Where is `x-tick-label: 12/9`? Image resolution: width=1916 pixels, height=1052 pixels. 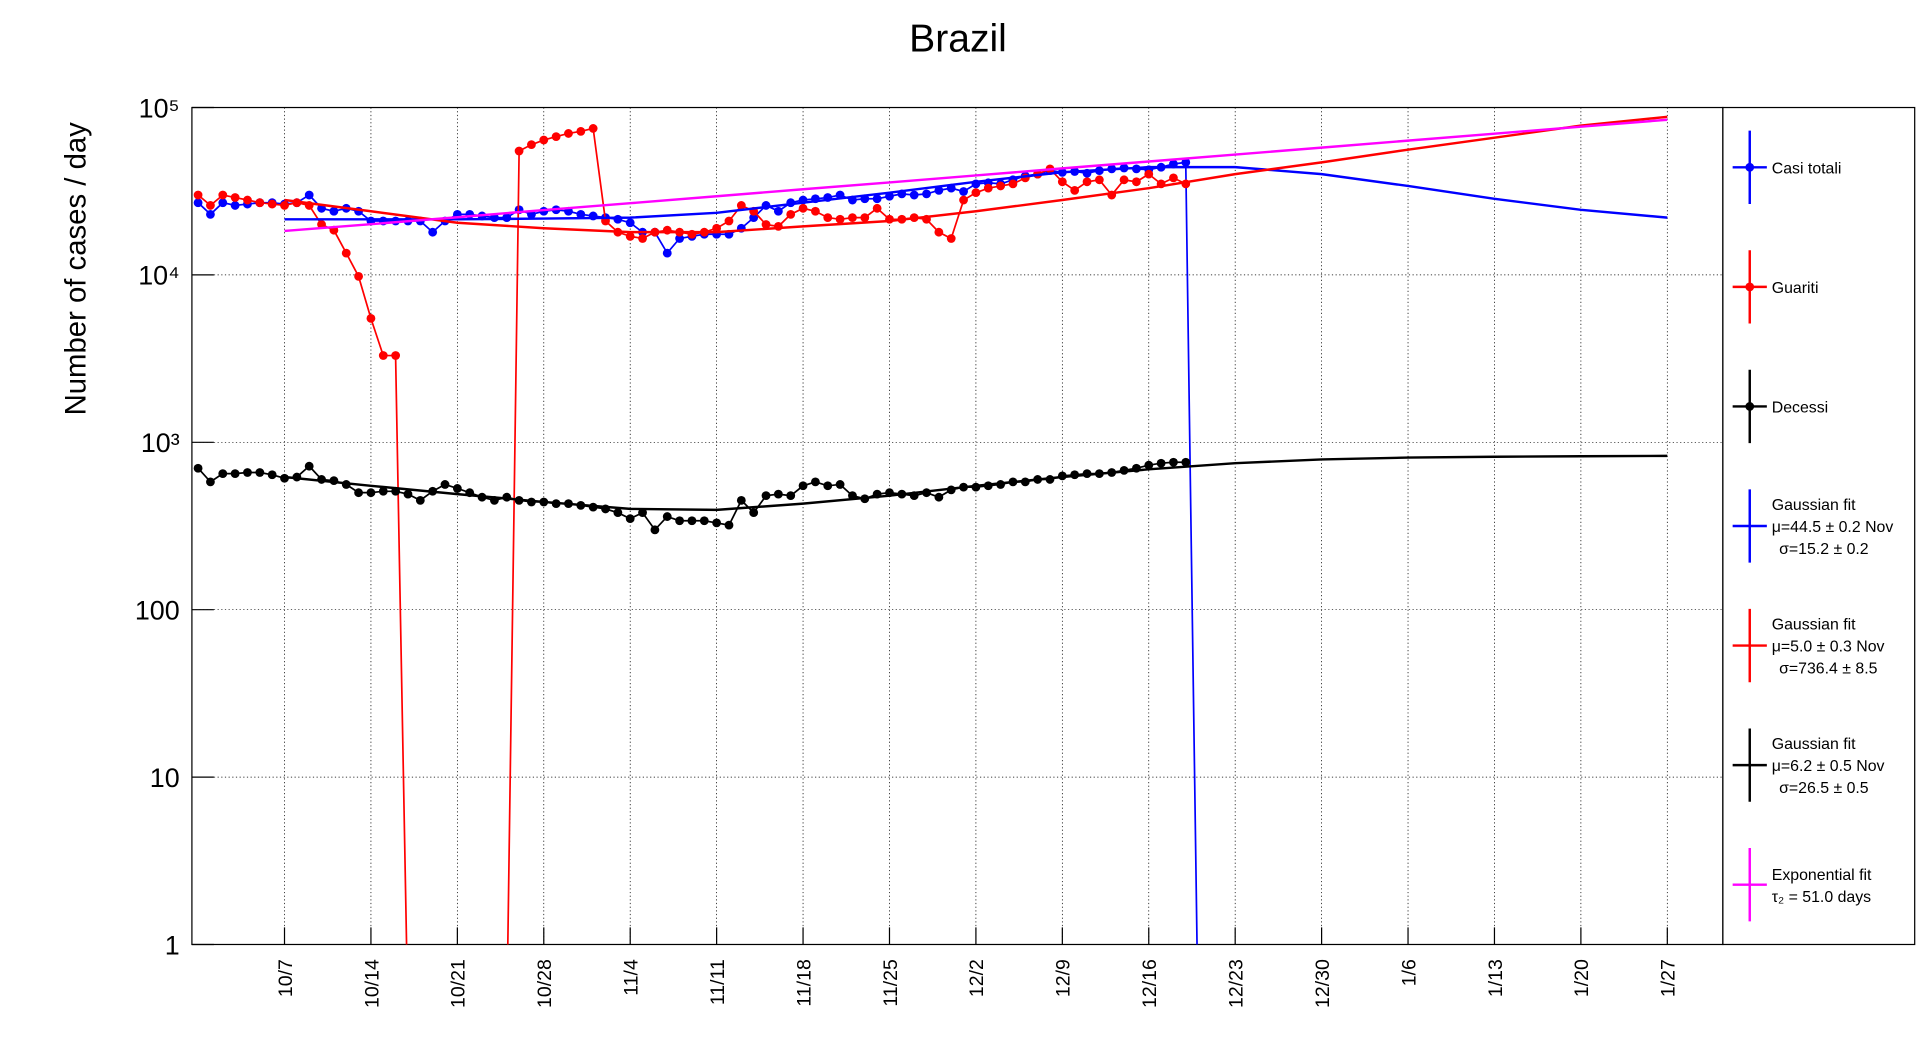
x-tick-label: 12/9 is located at coordinates (1064, 978).